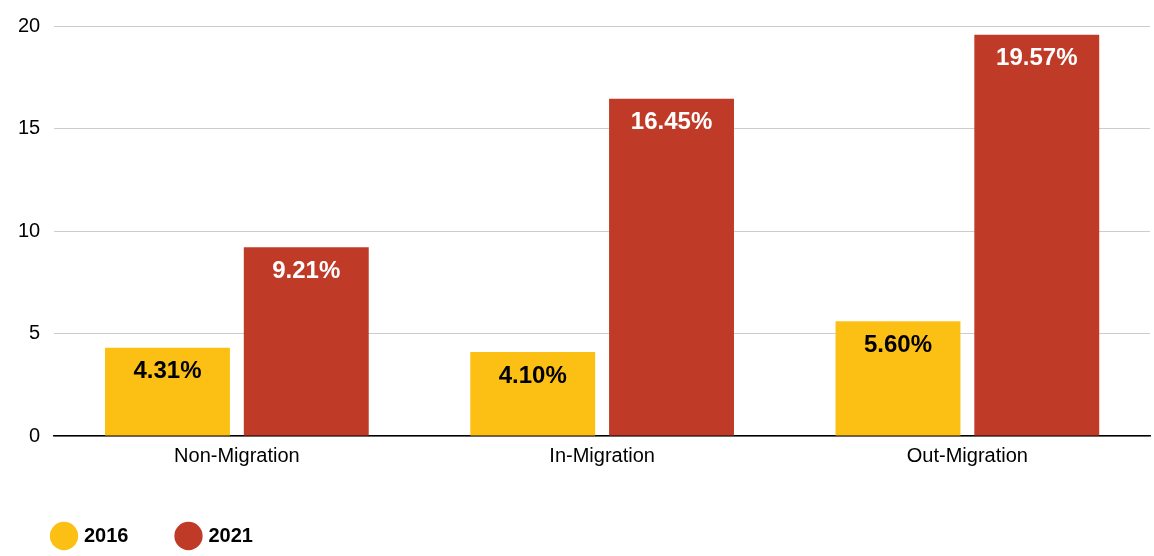 The height and width of the screenshot is (556, 1154). Describe the element at coordinates (106, 534) in the screenshot. I see `legend-label: 2016` at that location.